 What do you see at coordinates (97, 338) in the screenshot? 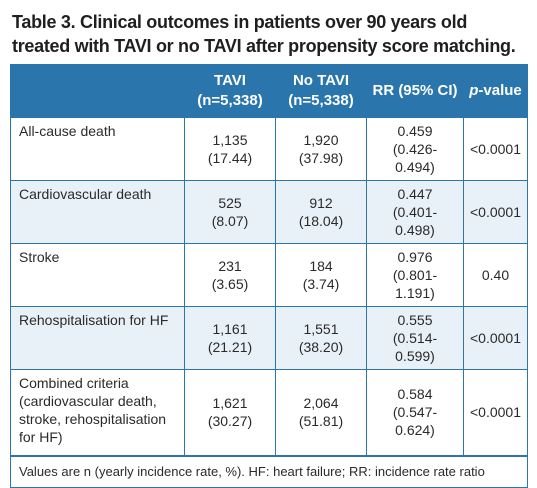
I see `row-label: Rehospitalisation for HF` at bounding box center [97, 338].